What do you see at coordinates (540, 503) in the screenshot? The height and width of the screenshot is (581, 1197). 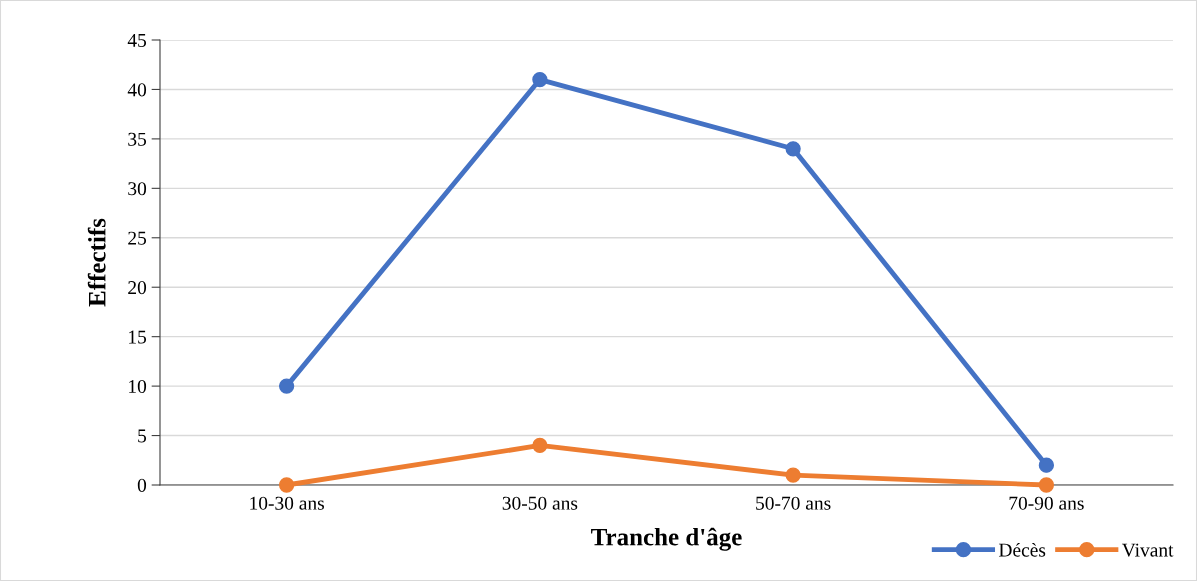 I see `x-tick-label: 30-50 ans` at bounding box center [540, 503].